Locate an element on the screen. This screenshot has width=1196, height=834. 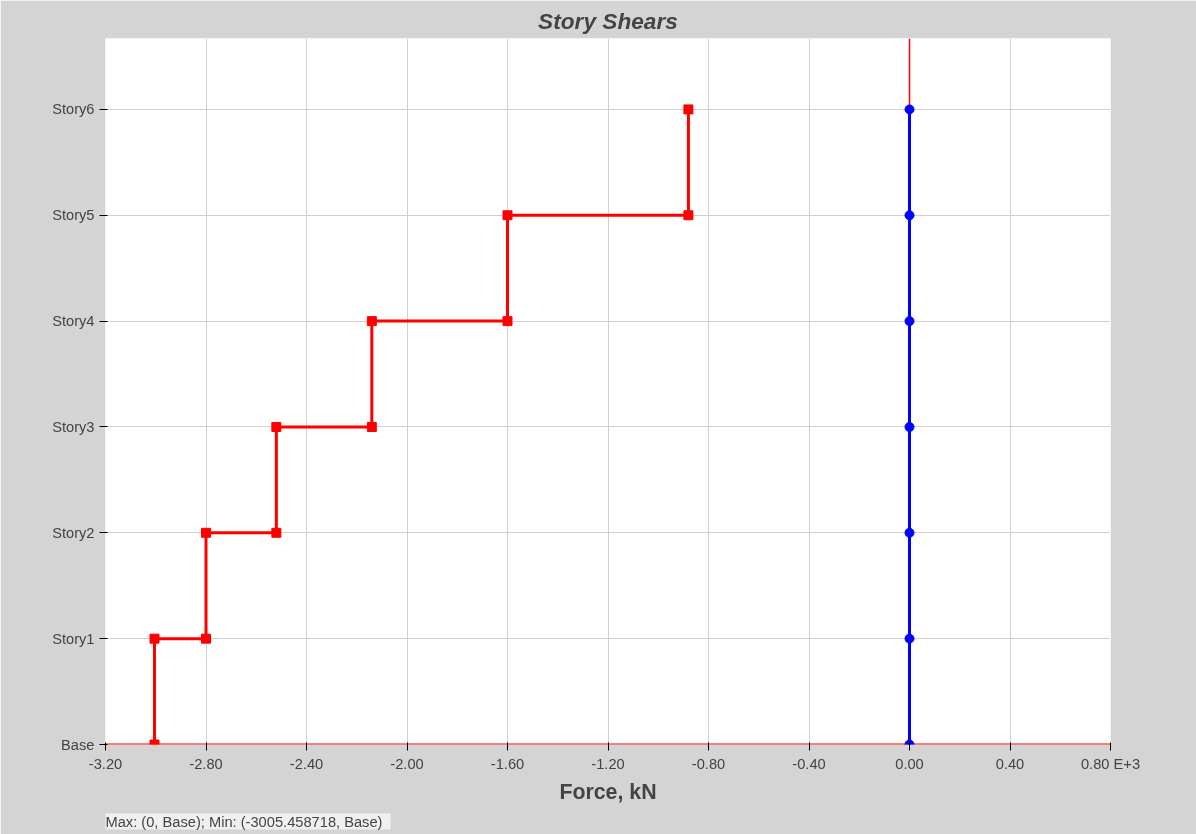
x-tick-label: -0.80 is located at coordinates (708, 763).